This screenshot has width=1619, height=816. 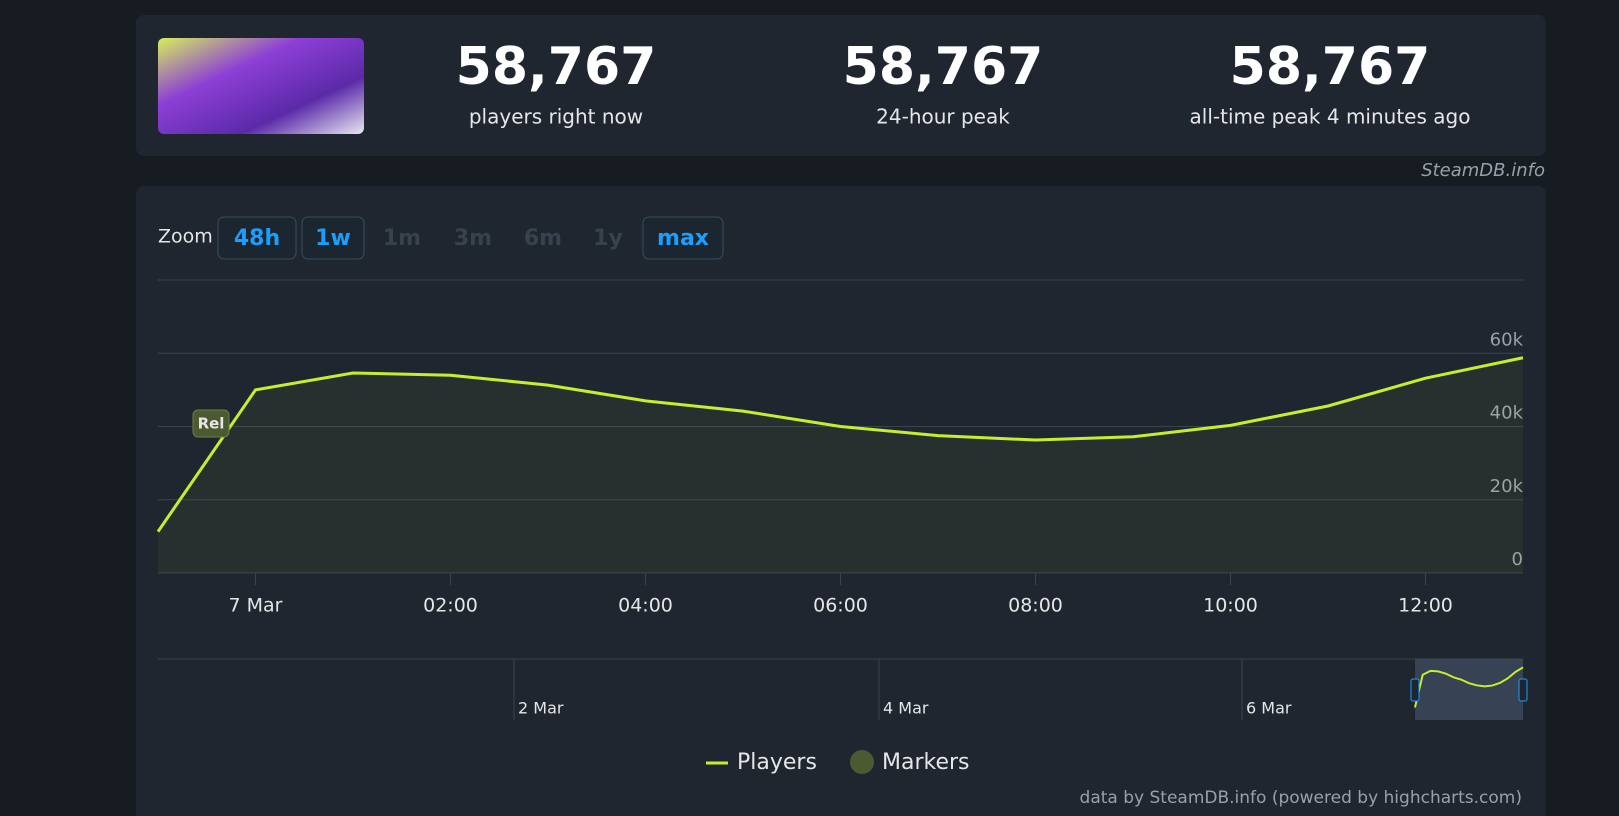 I want to click on y-tick-label: 60k, so click(x=1507, y=339).